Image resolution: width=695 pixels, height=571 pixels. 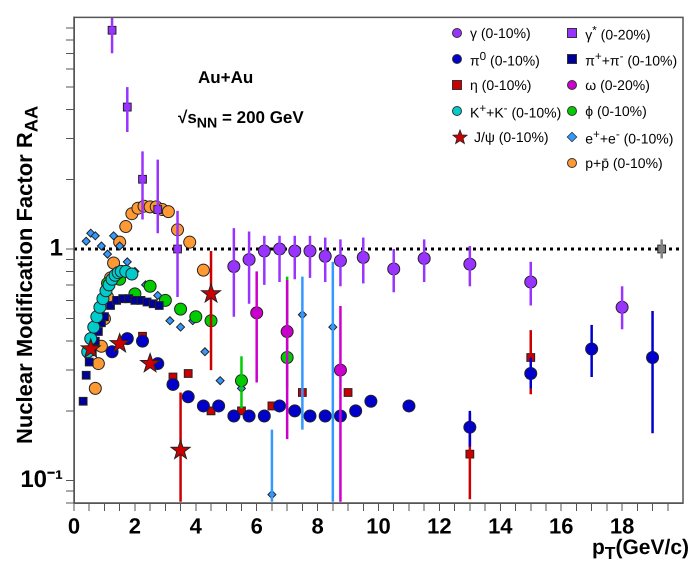 I want to click on x-tick-label: 18, so click(x=622, y=525).